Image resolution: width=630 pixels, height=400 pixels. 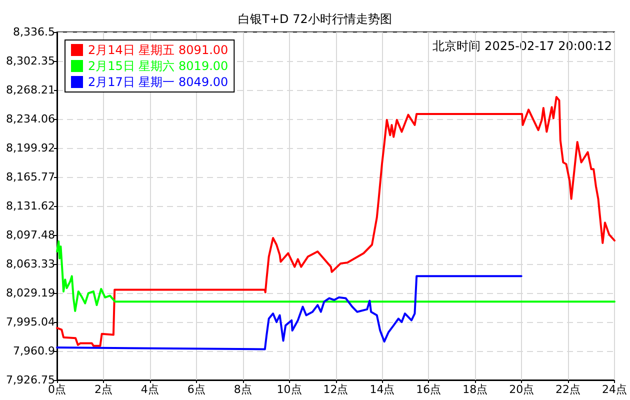 What do you see at coordinates (30, 61) in the screenshot?
I see `y-tick-label: 8,302.35` at bounding box center [30, 61].